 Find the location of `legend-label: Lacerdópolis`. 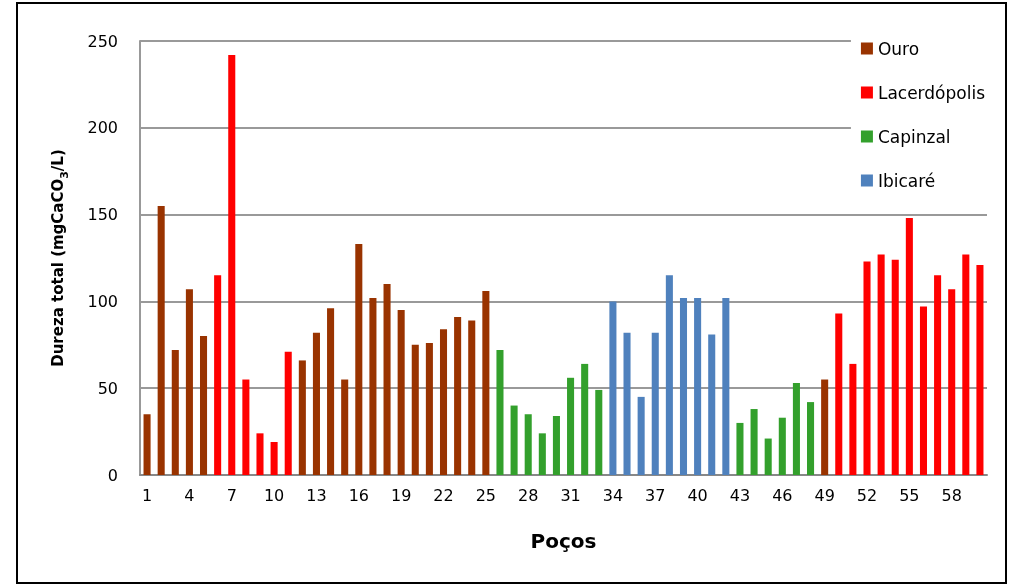

legend-label: Lacerdópolis is located at coordinates (931, 92).